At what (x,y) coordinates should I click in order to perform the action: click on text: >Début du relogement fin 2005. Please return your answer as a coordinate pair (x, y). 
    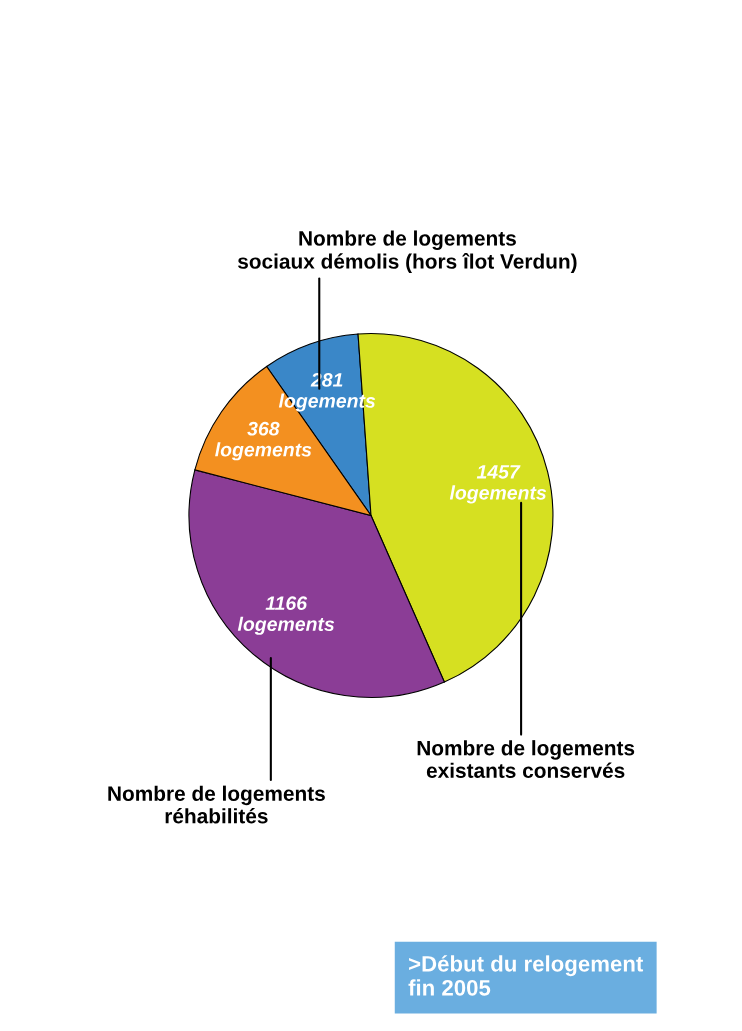
    Looking at the image, I should click on (526, 975).